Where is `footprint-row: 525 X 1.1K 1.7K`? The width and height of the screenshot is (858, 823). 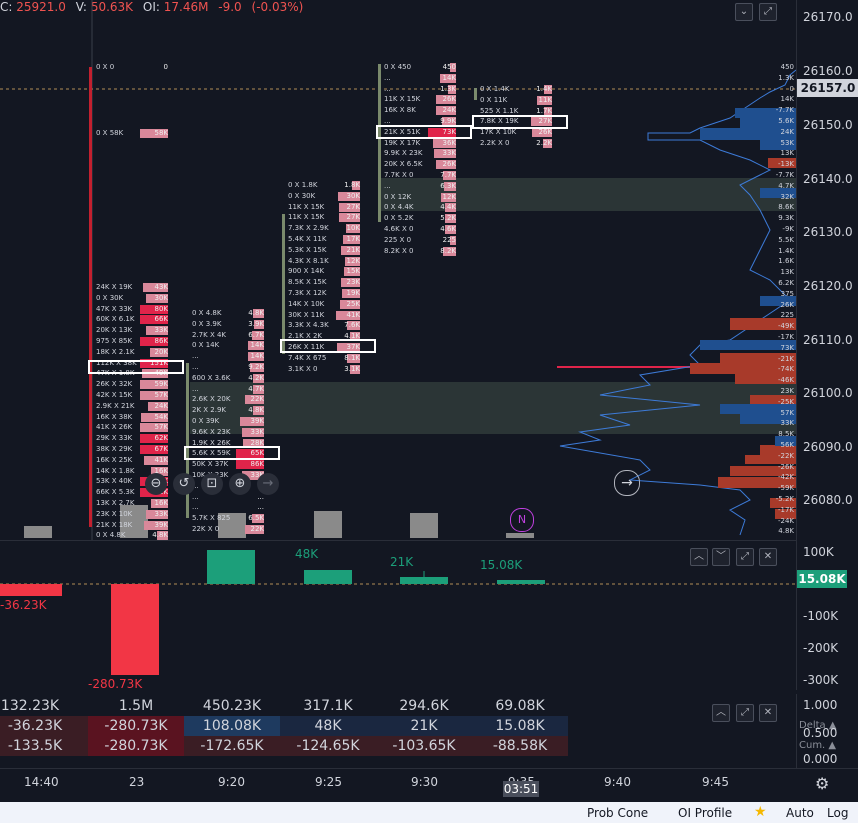 footprint-row: 525 X 1.1K 1.7K is located at coordinates (517, 111).